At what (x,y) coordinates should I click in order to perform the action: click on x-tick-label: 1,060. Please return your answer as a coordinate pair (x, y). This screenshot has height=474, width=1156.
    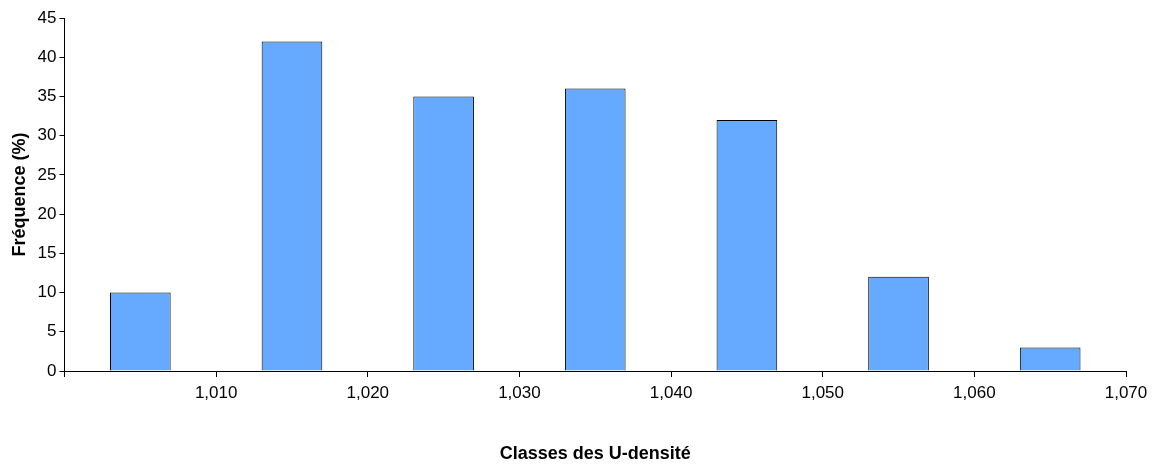
    Looking at the image, I should click on (974, 392).